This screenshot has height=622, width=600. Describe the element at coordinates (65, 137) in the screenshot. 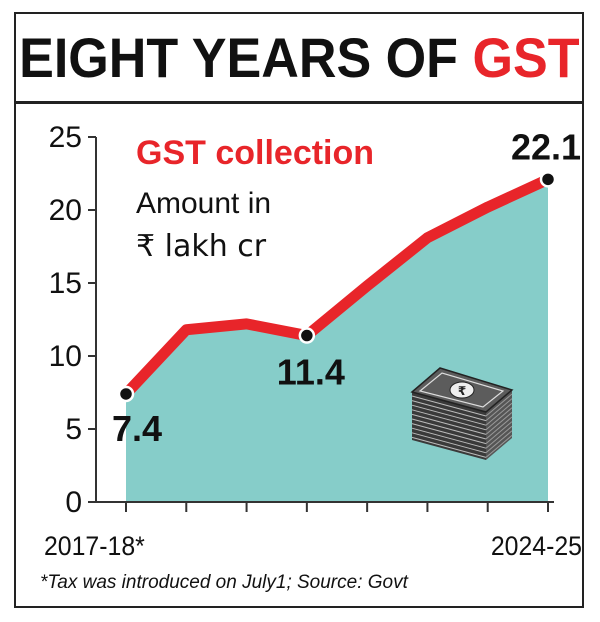

I see `y-tick-label: 25` at that location.